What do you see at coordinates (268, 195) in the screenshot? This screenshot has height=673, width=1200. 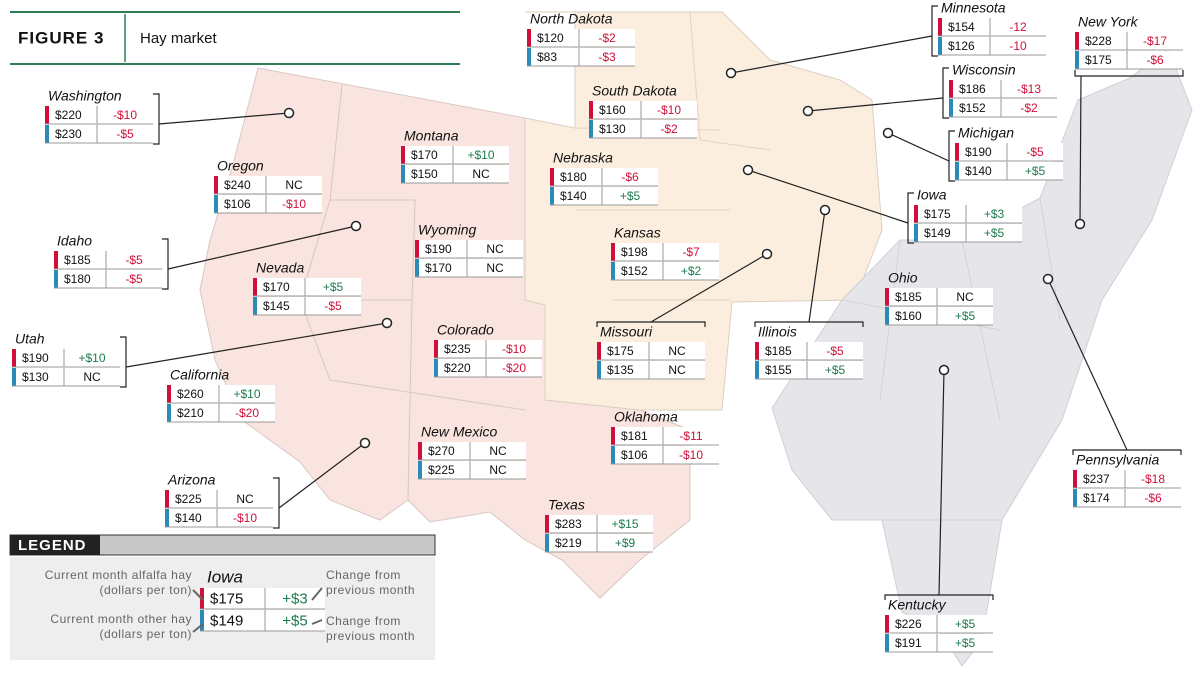 I see `price-table: $240 NC $106 -$10` at bounding box center [268, 195].